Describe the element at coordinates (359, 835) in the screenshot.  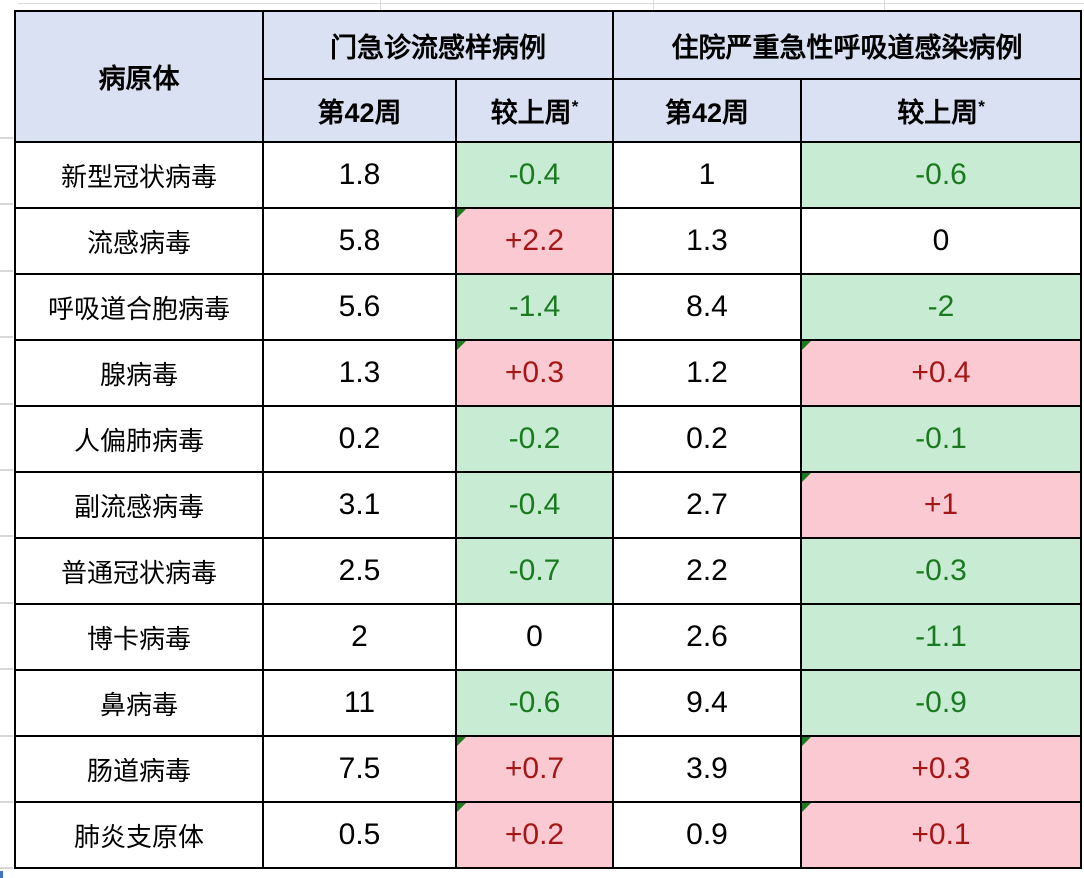
I see `opd-week-value-cell: 0.5` at that location.